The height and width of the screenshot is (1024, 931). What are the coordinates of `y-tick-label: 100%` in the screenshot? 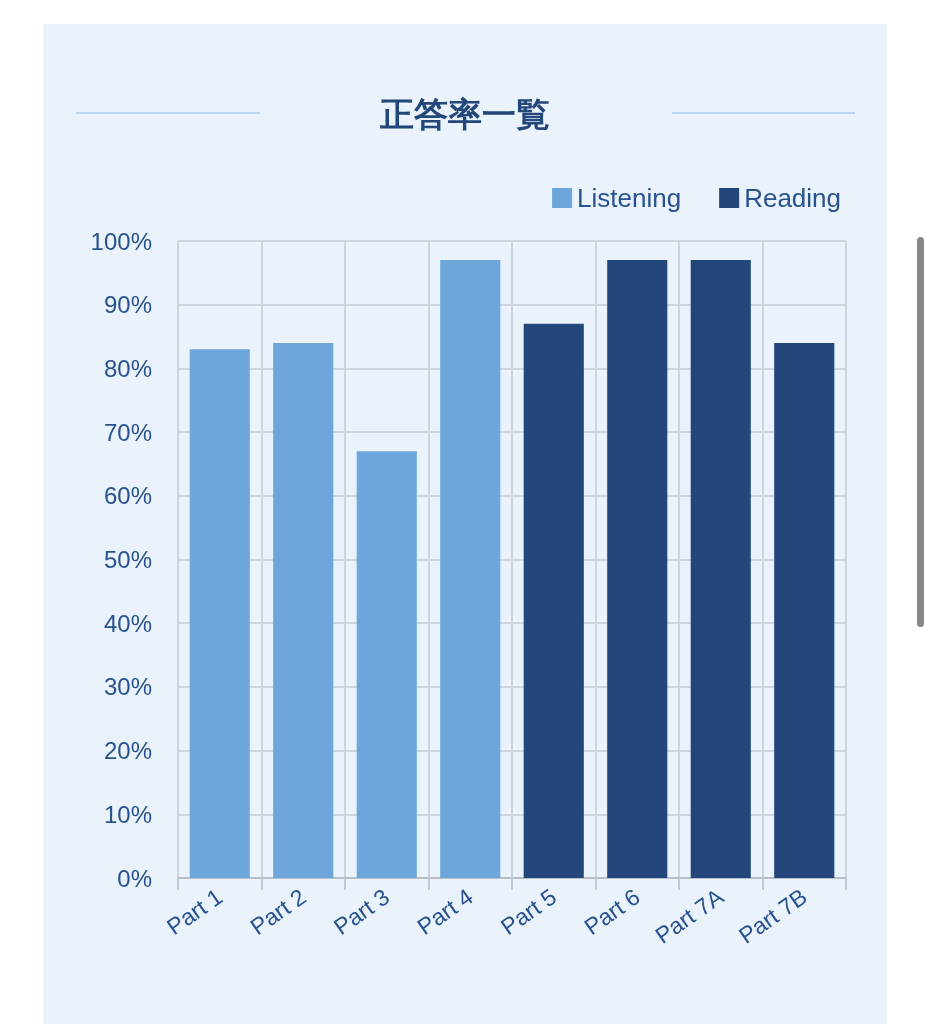 It's located at (121, 241).